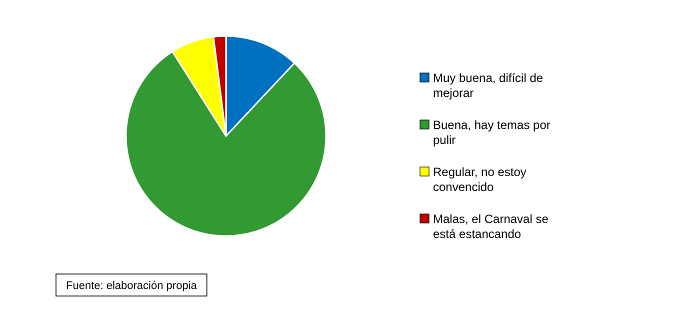  What do you see at coordinates (491, 132) in the screenshot?
I see `legend-label: Buena, hay temas por pulir` at bounding box center [491, 132].